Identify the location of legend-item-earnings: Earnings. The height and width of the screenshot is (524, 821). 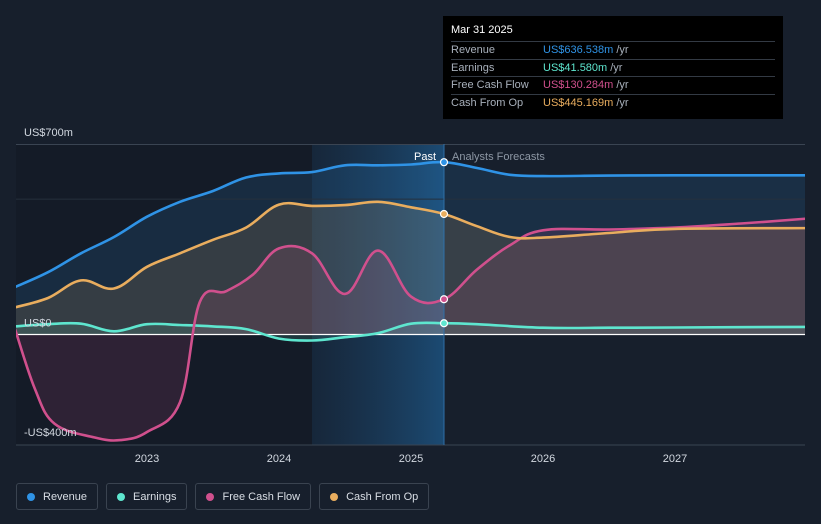
(147, 496).